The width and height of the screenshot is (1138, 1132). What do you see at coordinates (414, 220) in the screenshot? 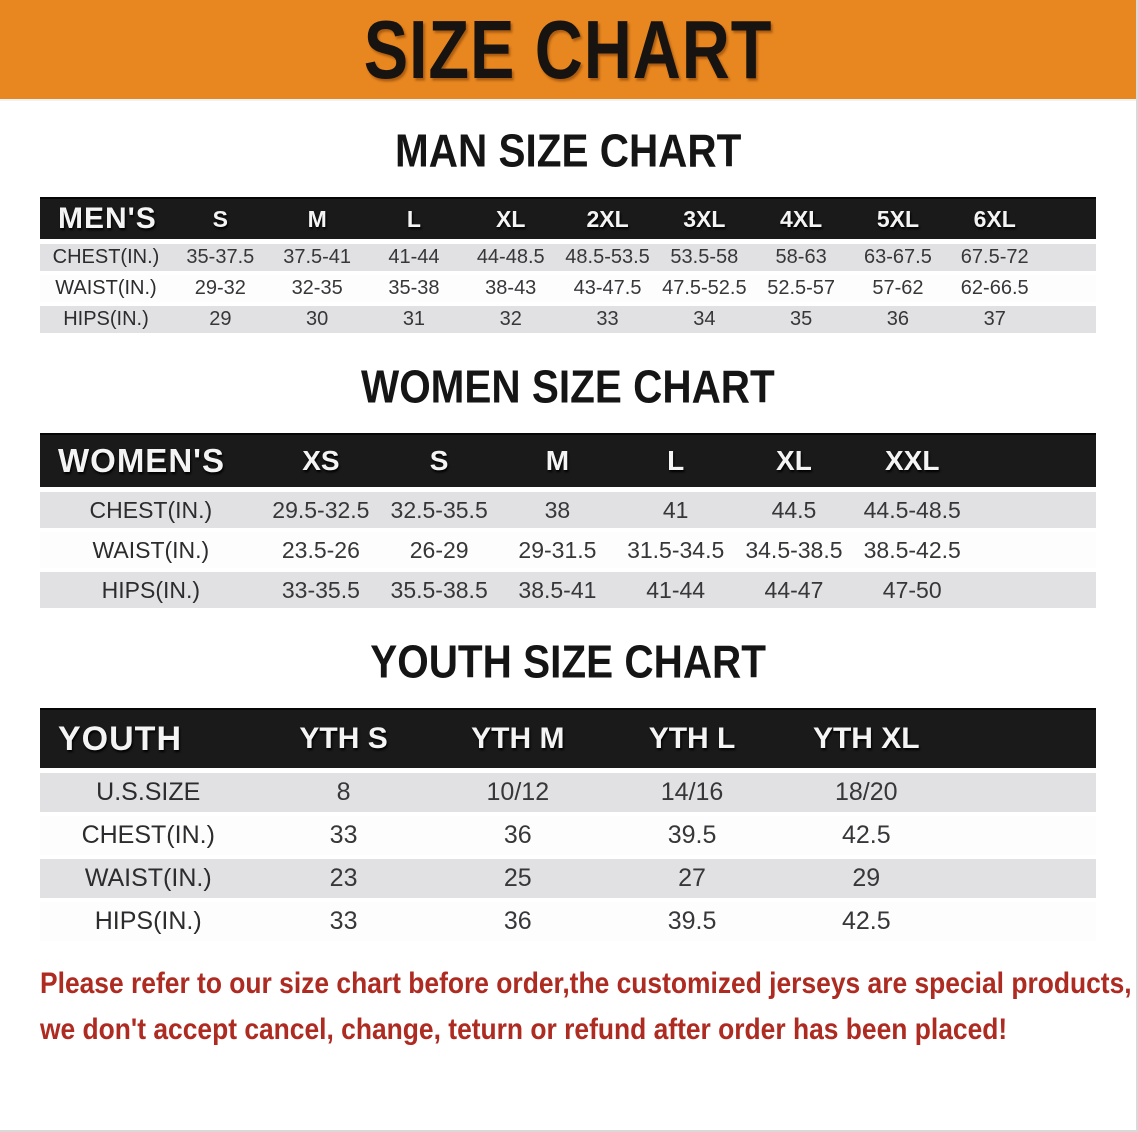
I see `size-column-header: L` at bounding box center [414, 220].